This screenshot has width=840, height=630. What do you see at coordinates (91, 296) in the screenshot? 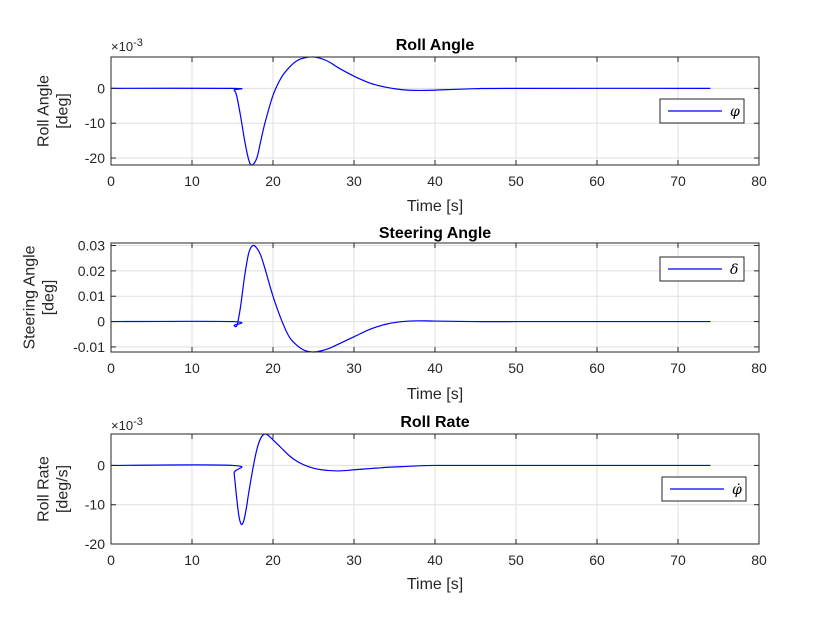
I see `y-tick-label: 0.01` at bounding box center [91, 296].